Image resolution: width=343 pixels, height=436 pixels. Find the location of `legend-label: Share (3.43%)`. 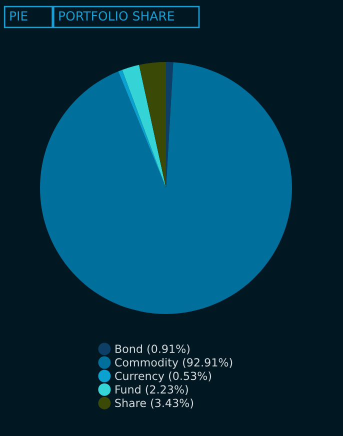

legend-label: Share (3.43%) is located at coordinates (154, 403).